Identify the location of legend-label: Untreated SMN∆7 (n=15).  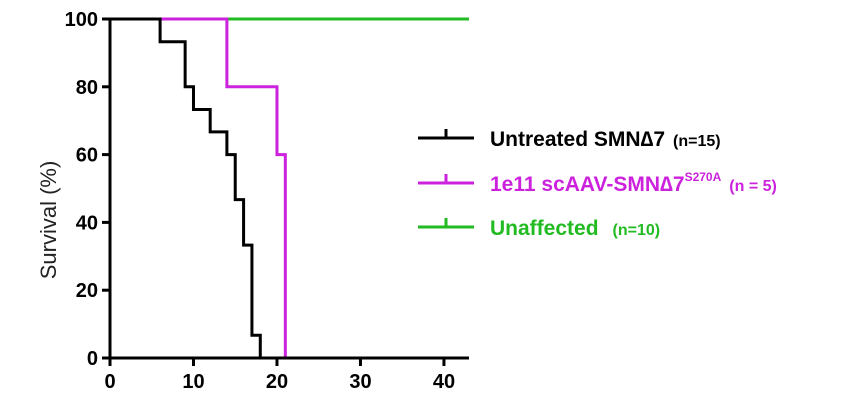
(605, 139).